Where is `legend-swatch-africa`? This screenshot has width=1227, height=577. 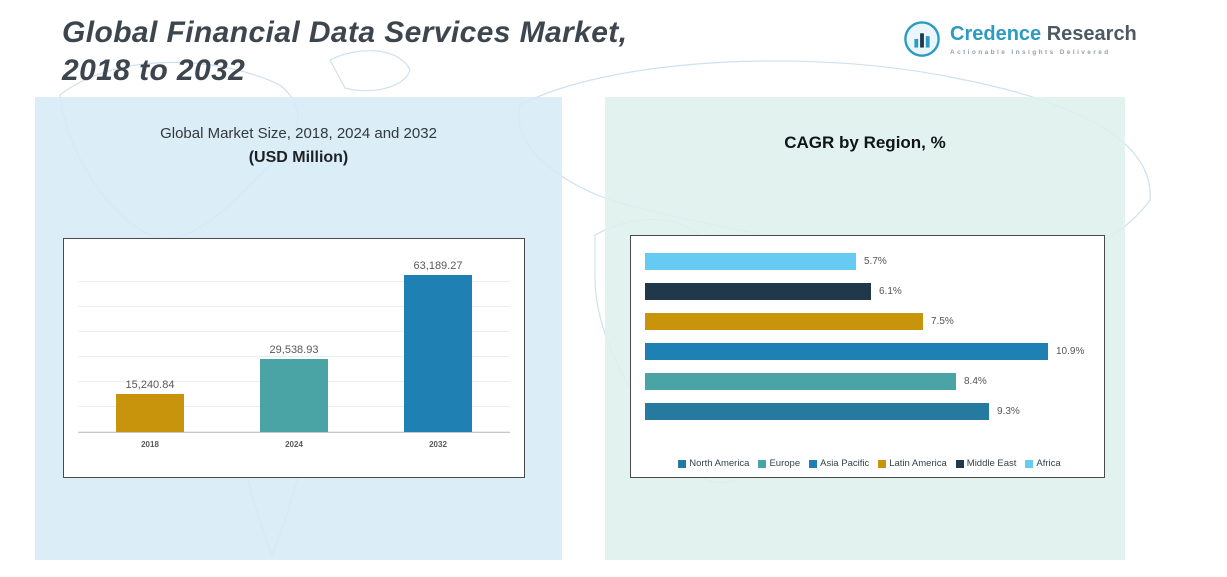 legend-swatch-africa is located at coordinates (1029, 463).